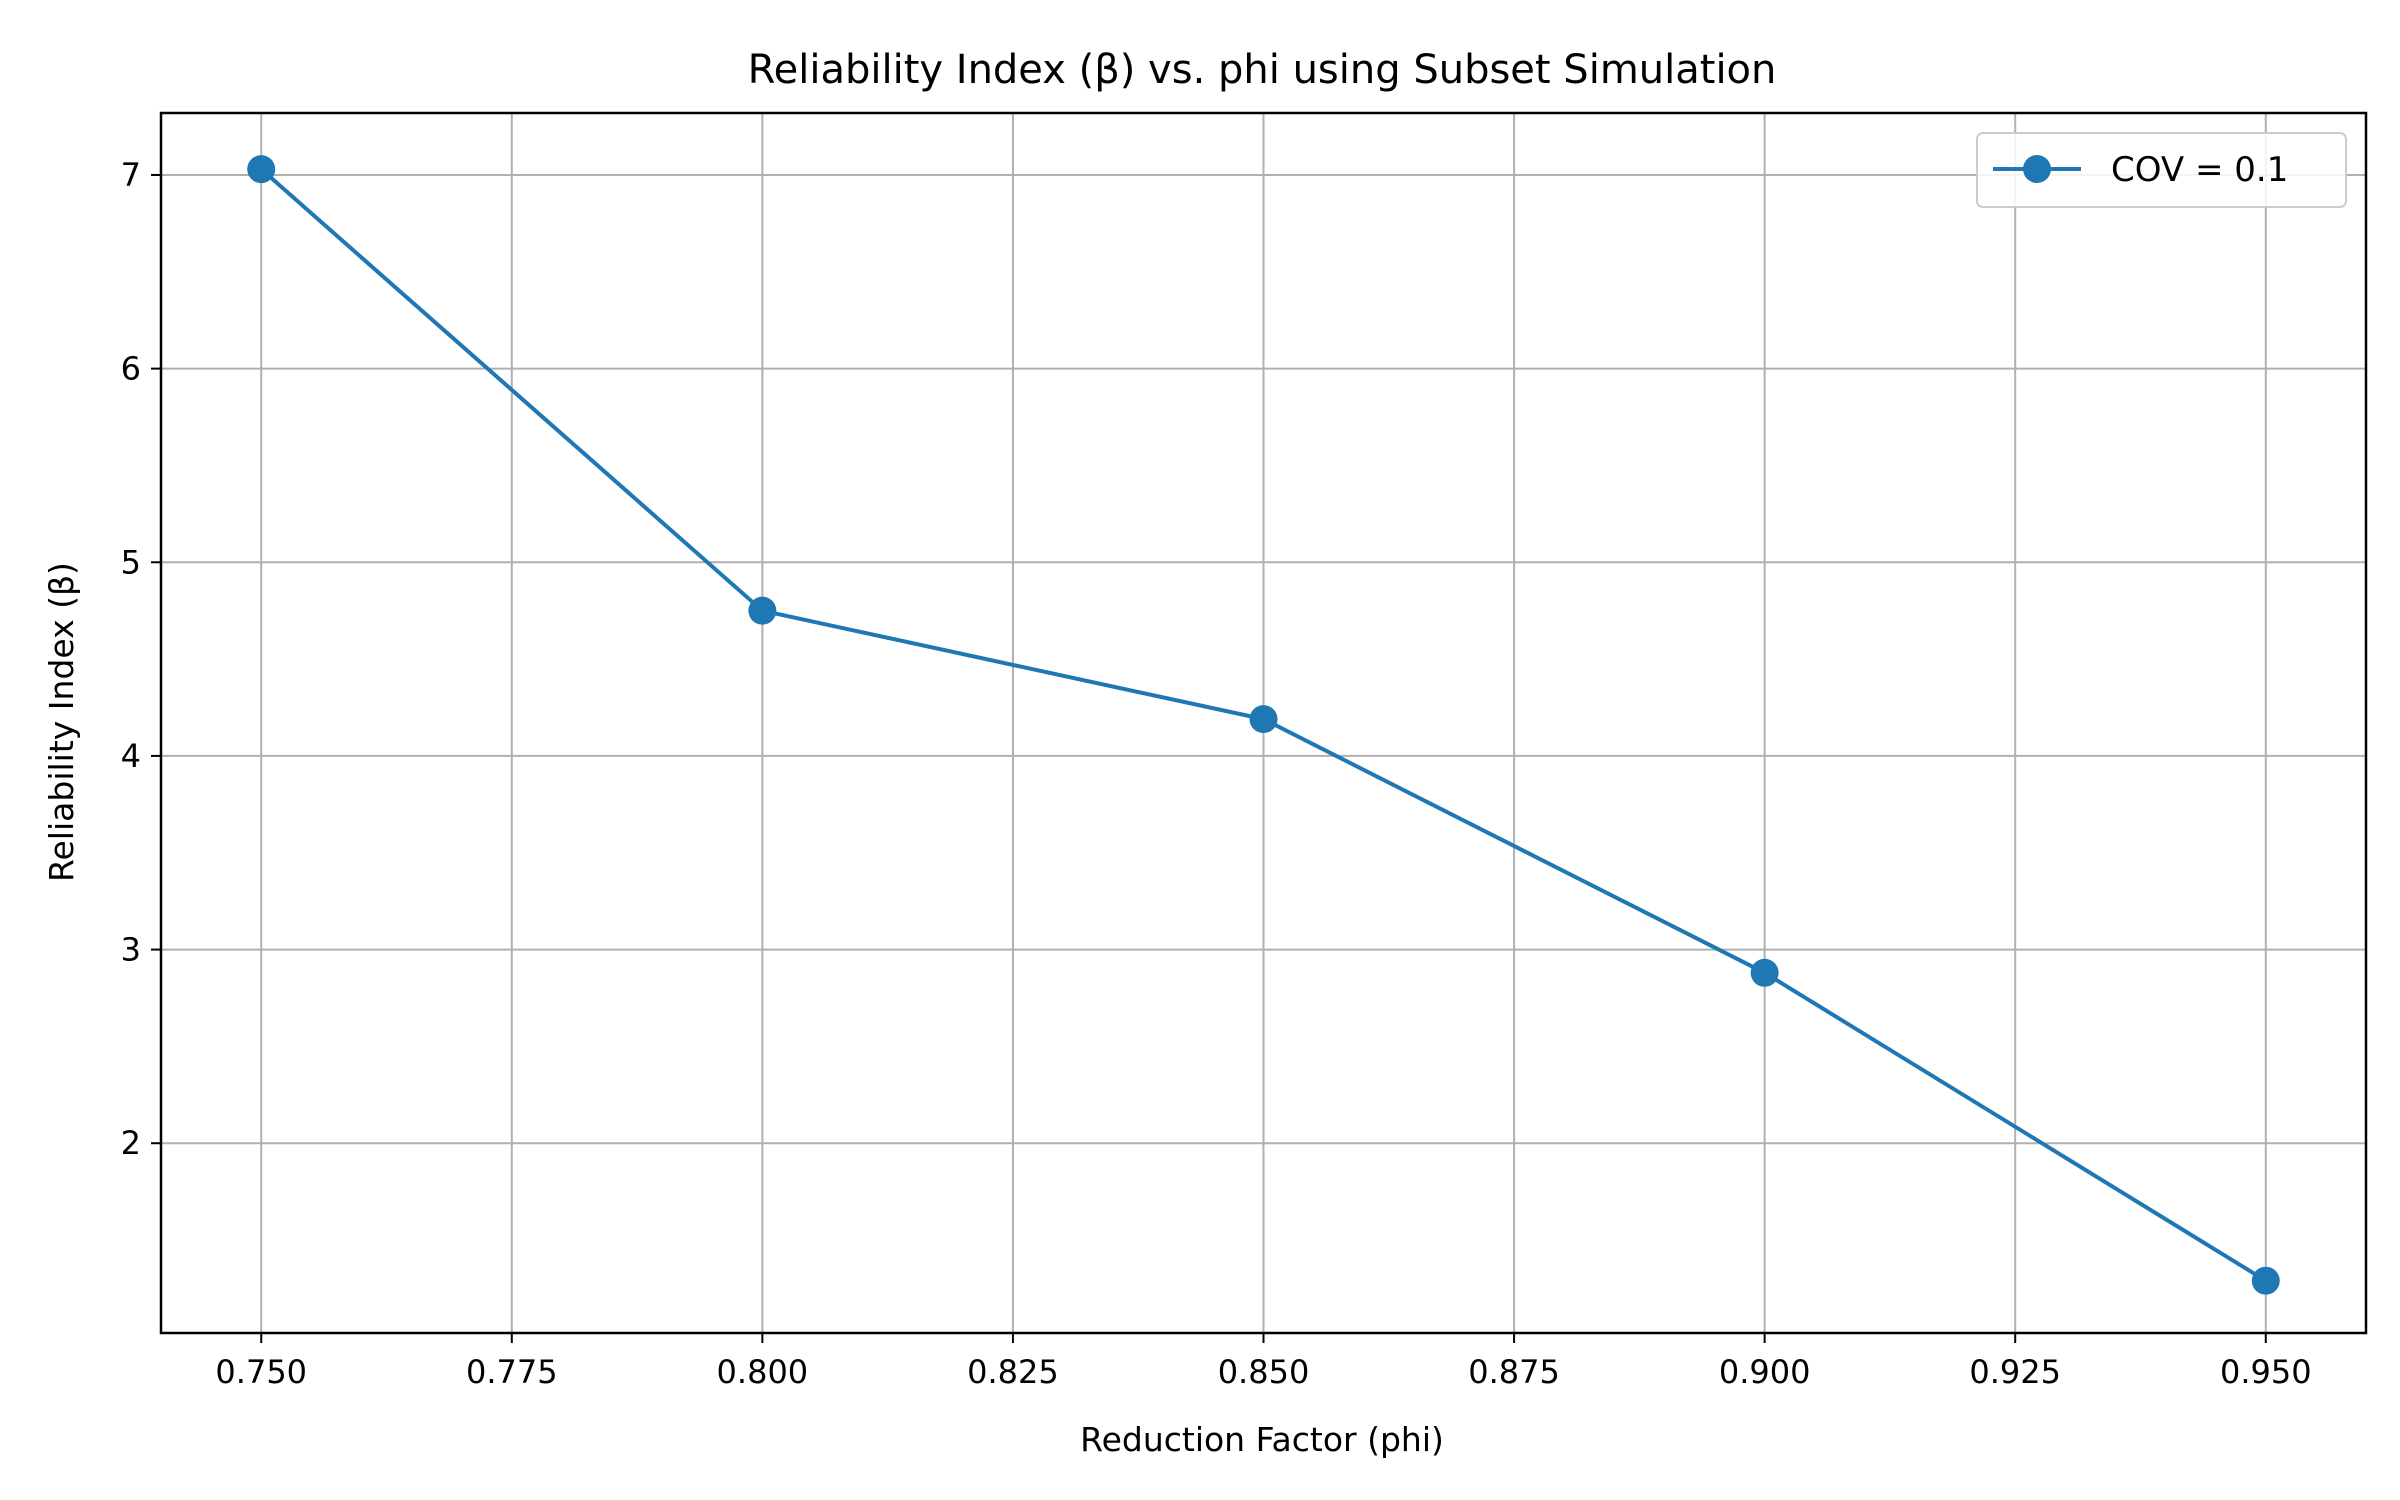  What do you see at coordinates (2266, 1372) in the screenshot?
I see `x-tick-label: 0.950` at bounding box center [2266, 1372].